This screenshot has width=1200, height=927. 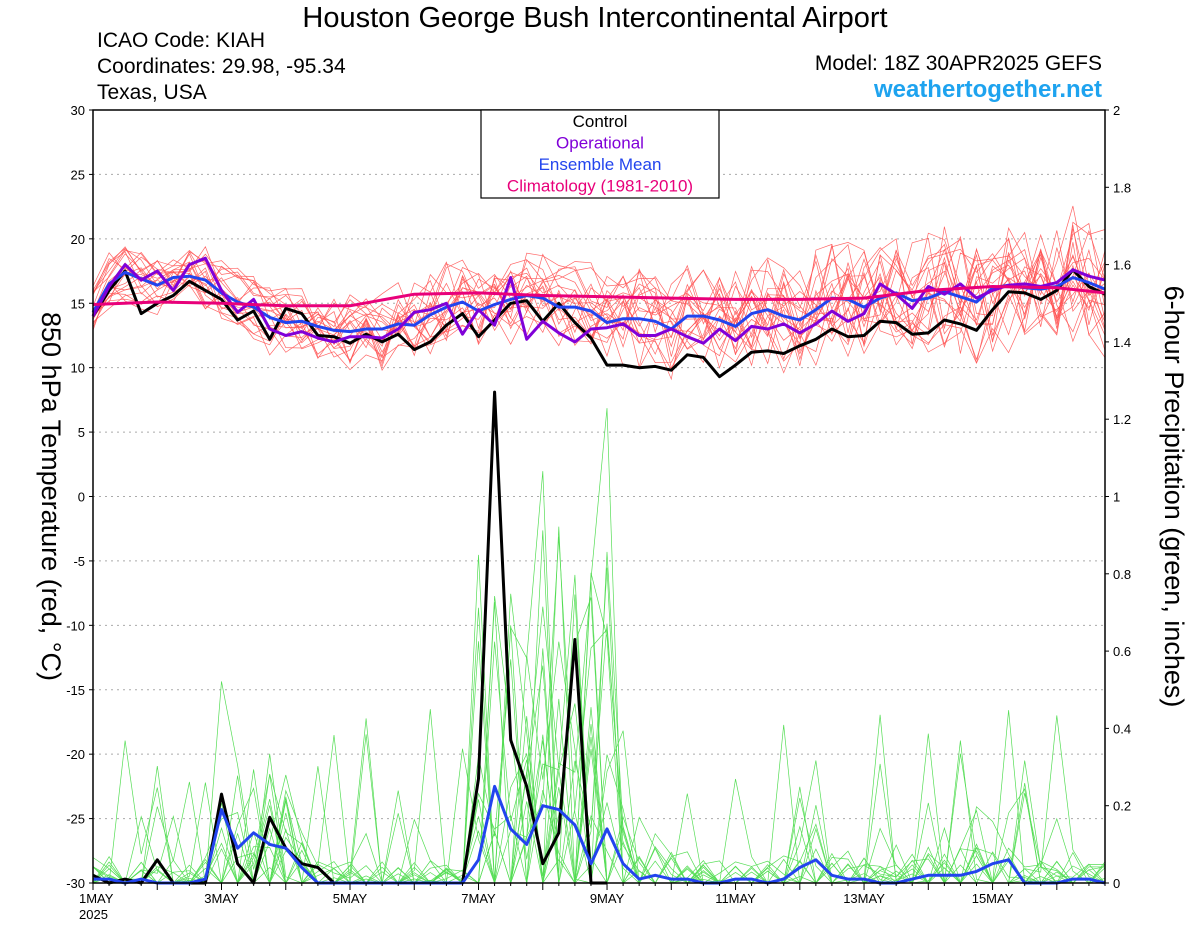 I want to click on y2-tick-label: 0.4, so click(x=1122, y=728).